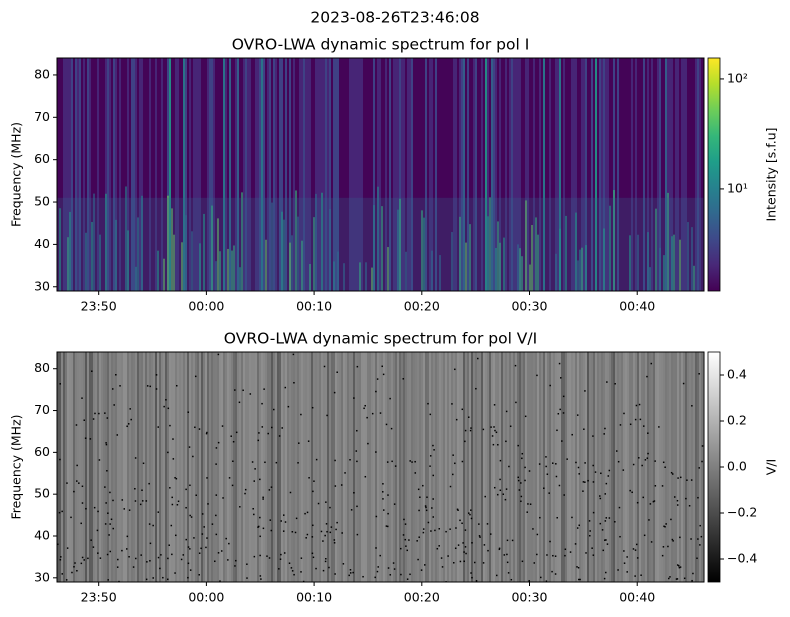 The width and height of the screenshot is (790, 617). What do you see at coordinates (771, 467) in the screenshot?
I see `colorbar-label: V/I` at bounding box center [771, 467].